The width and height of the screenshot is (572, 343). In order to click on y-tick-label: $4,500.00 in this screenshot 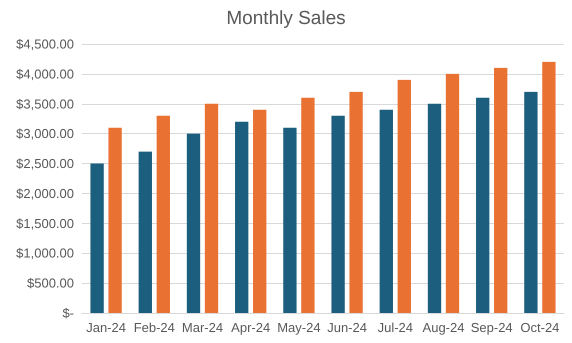, I will do `click(45, 44)`.